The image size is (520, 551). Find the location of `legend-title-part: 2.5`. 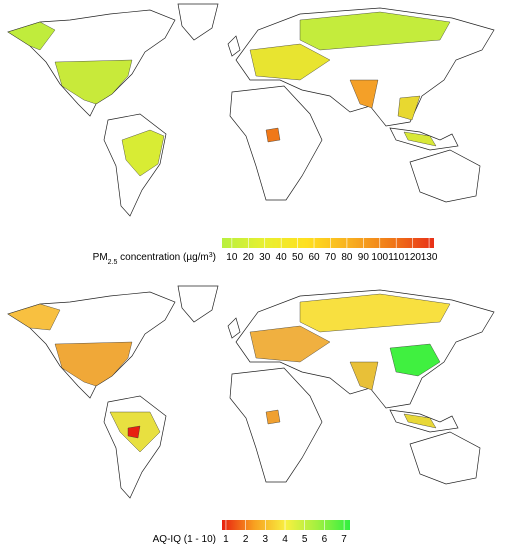

legend-title-part: 2.5 is located at coordinates (113, 262).